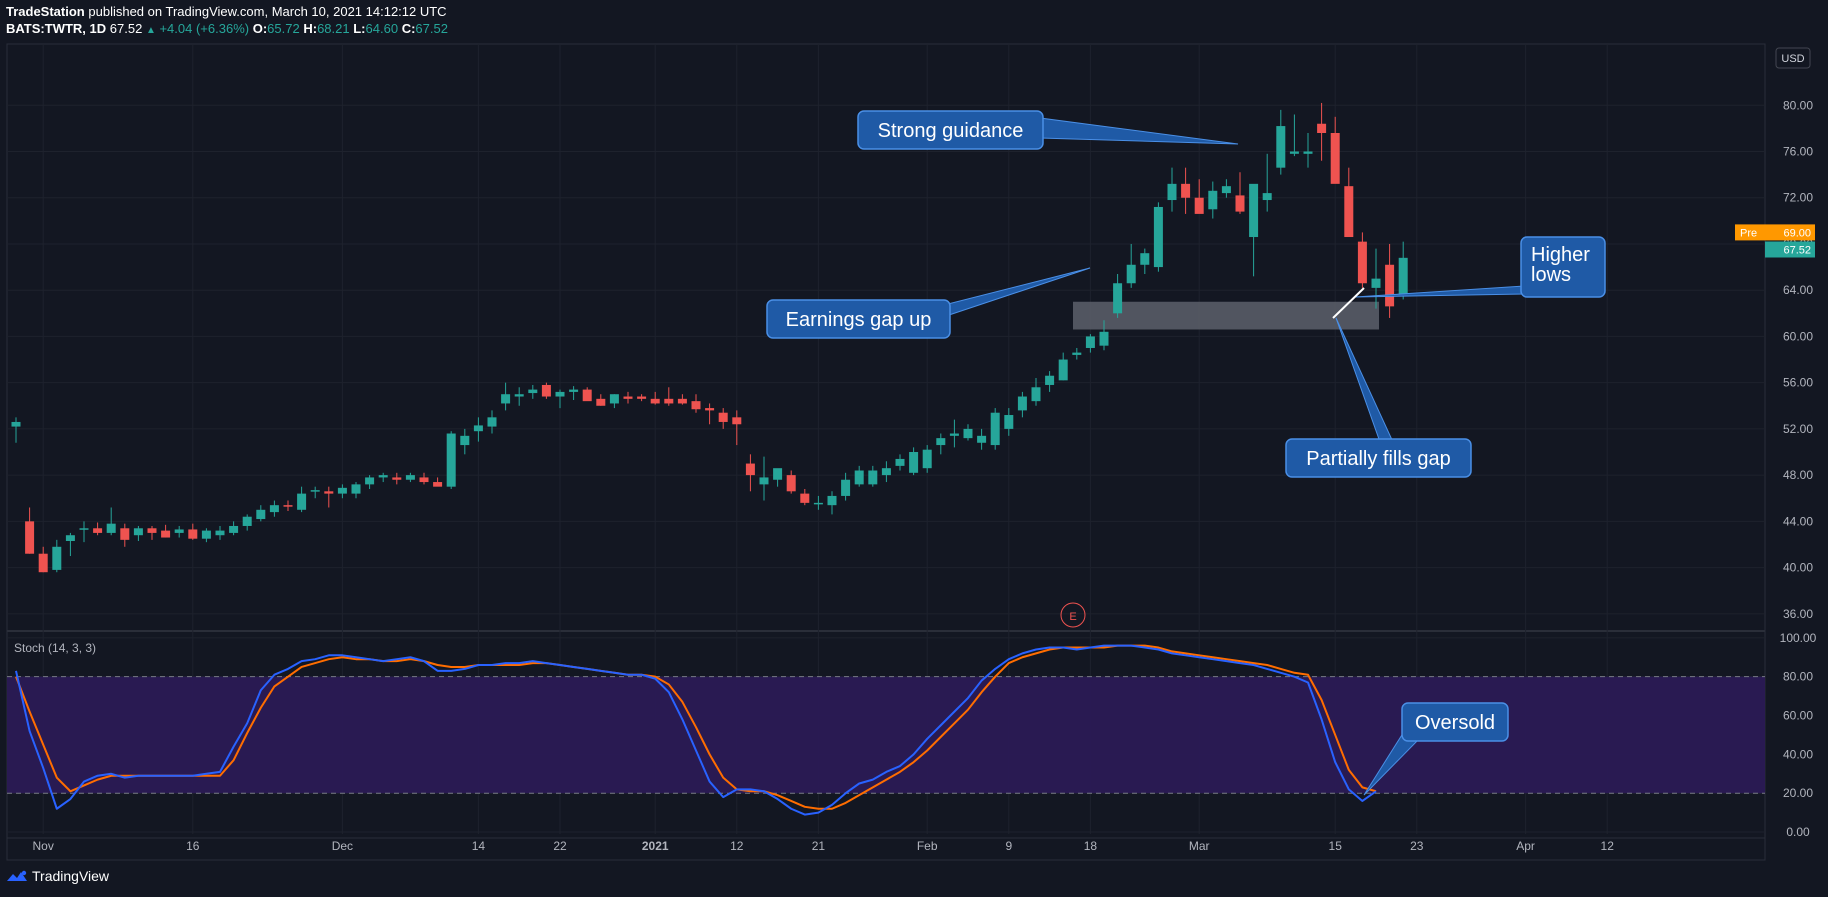 The image size is (1828, 897). Describe the element at coordinates (17, 875) in the screenshot. I see `tradingview-logo-icon` at that location.